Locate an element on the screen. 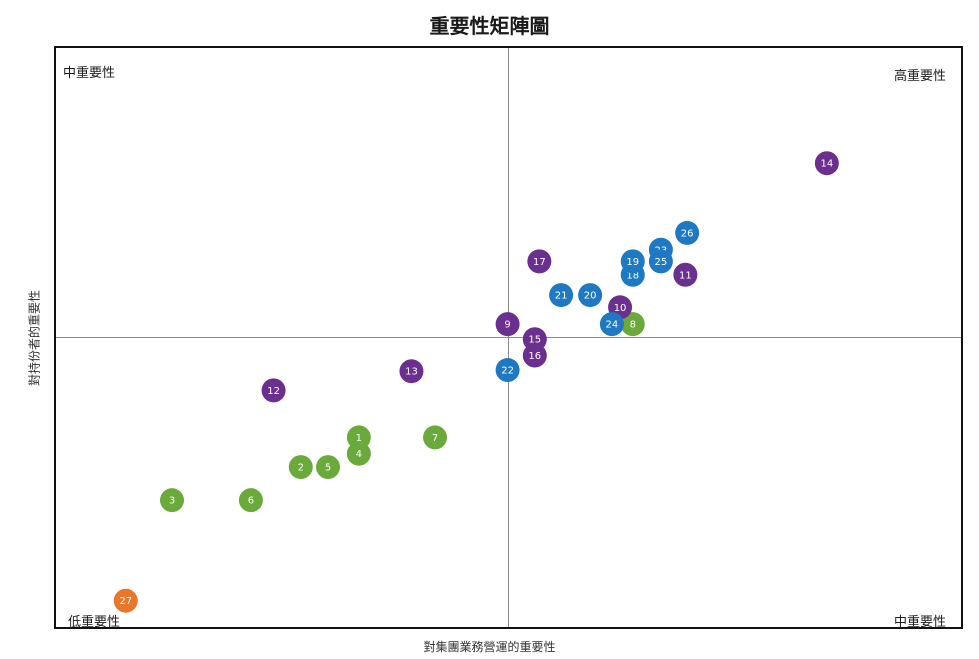  data-point-label-12: 12 is located at coordinates (273, 391).